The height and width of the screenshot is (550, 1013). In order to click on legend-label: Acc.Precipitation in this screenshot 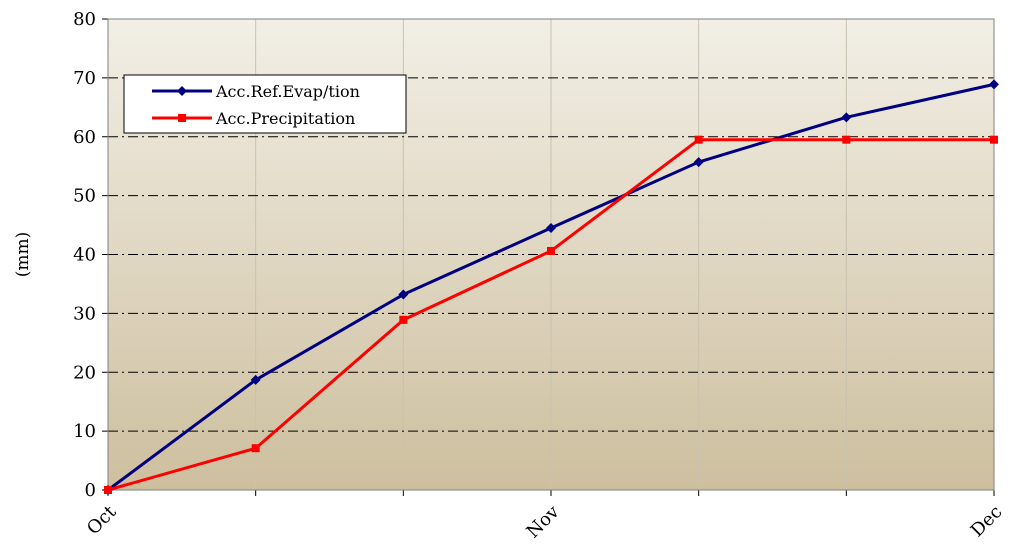, I will do `click(285, 118)`.